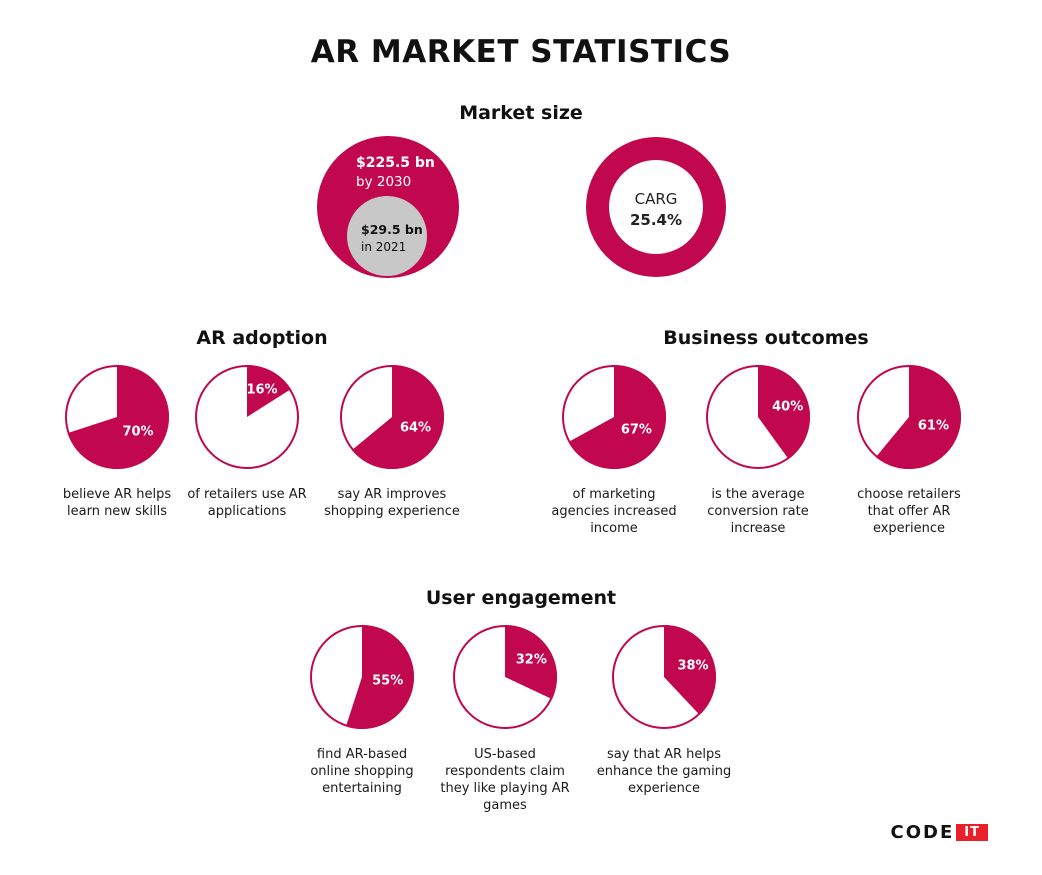  I want to click on pie-chart: 64%, so click(392, 417).